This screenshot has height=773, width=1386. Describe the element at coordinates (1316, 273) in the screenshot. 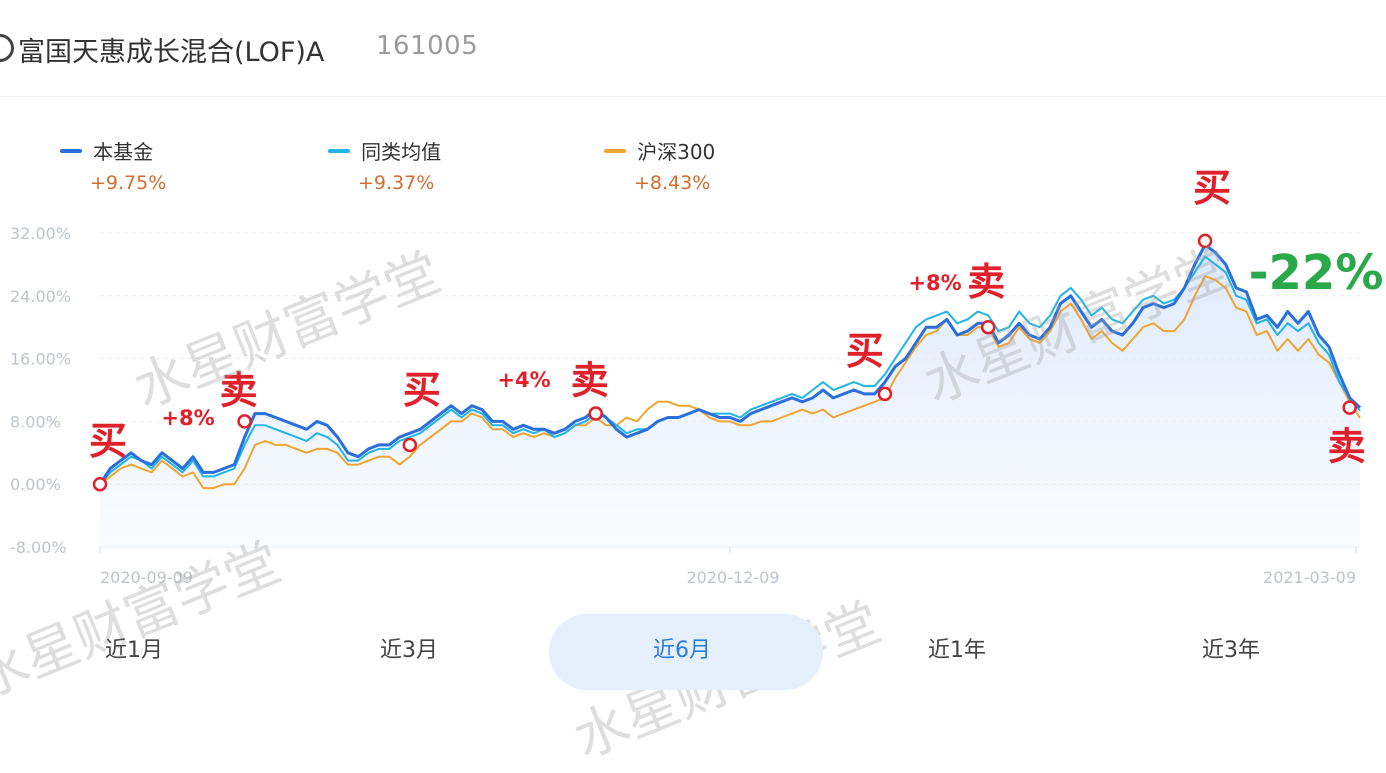

I see `drop-label: -22%` at that location.